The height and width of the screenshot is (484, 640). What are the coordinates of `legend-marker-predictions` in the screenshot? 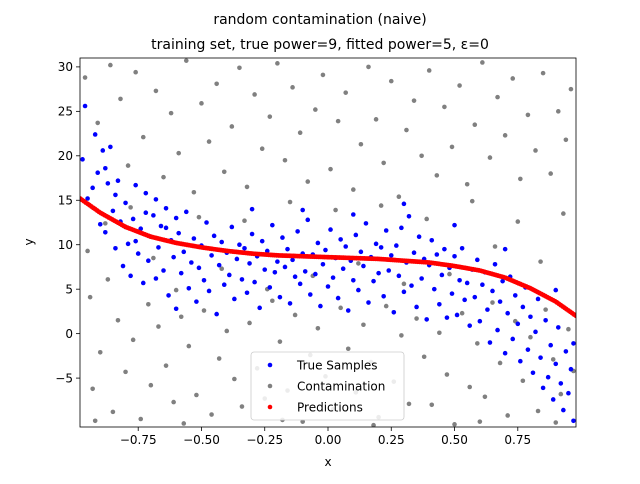 It's located at (270, 407).